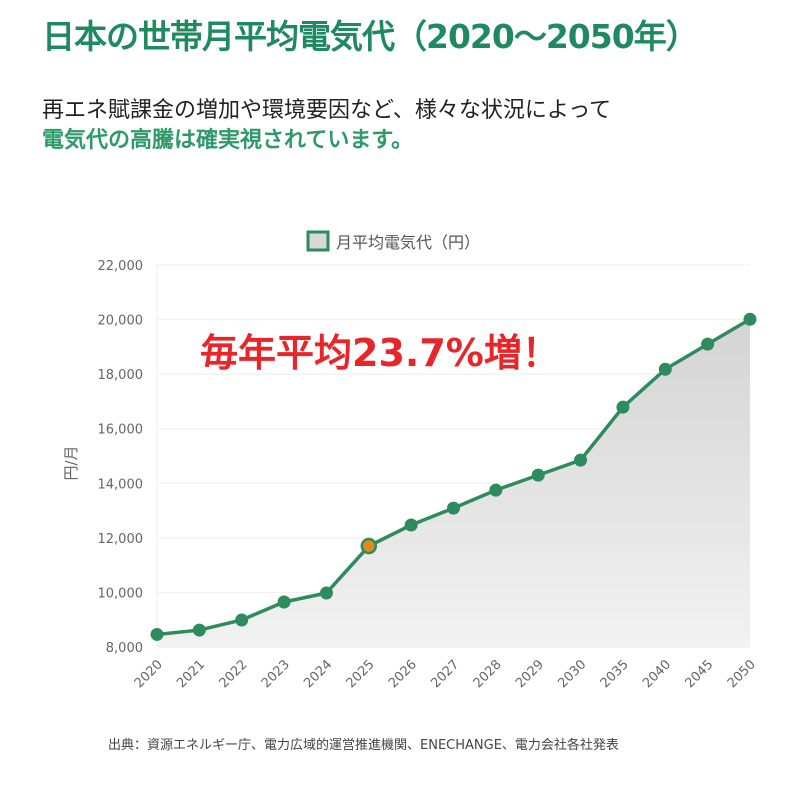 The image size is (800, 800). Describe the element at coordinates (327, 110) in the screenshot. I see `subtitle-line-1: 再エネ賦課金の増加や環境要因など、様々な状況によって` at that location.